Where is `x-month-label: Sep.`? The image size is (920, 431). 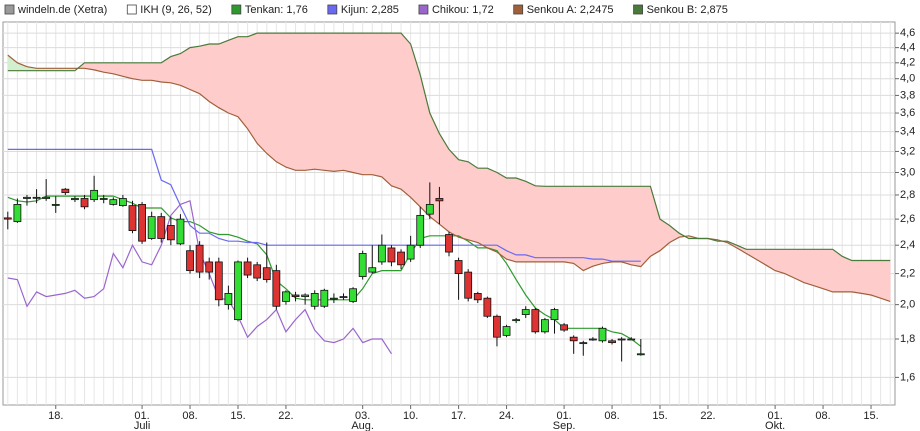
x-month-label: Sep. is located at coordinates (564, 425).